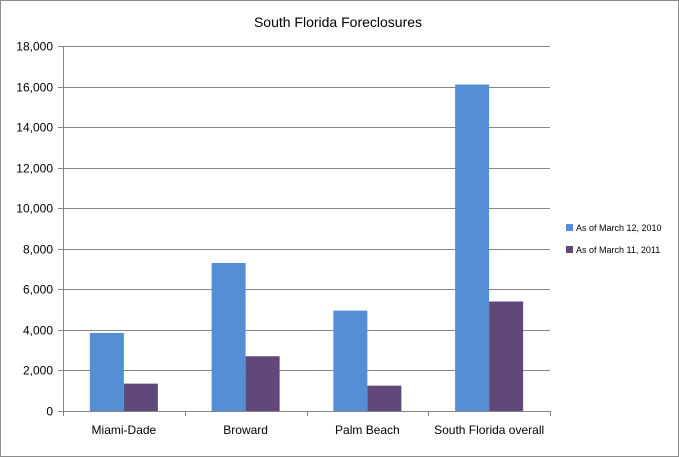  What do you see at coordinates (619, 228) in the screenshot?
I see `legend-label: As of March 12, 2010` at bounding box center [619, 228].